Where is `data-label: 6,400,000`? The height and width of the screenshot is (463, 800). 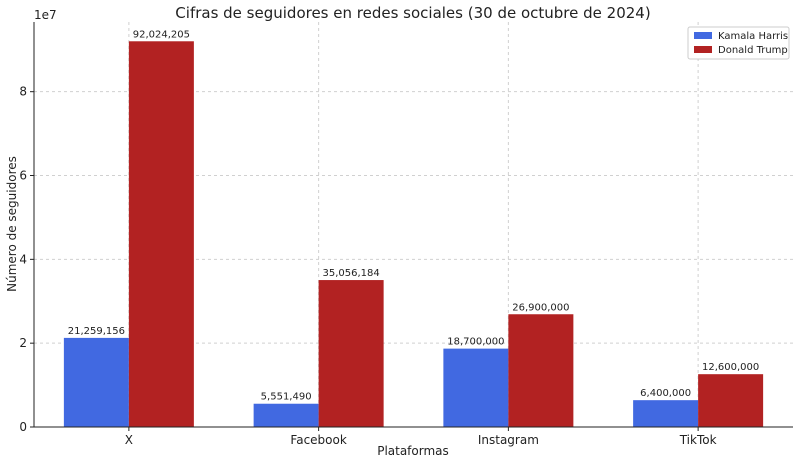
data-label: 6,400,000 is located at coordinates (665, 393).